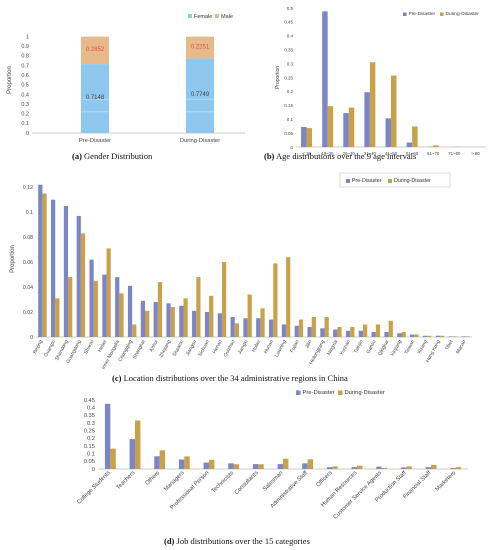 This screenshot has width=492, height=550. Describe the element at coordinates (324, 479) in the screenshot. I see `x-tick-label: Officers` at that location.